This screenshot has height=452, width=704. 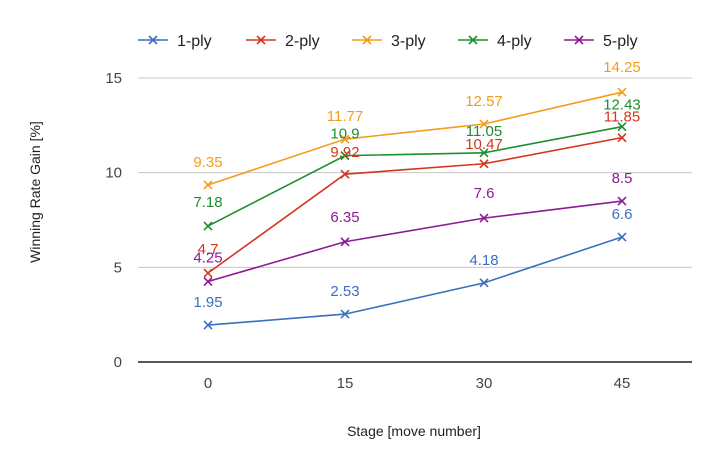 I want to click on data-label-4-ply: 11.05, so click(x=484, y=131).